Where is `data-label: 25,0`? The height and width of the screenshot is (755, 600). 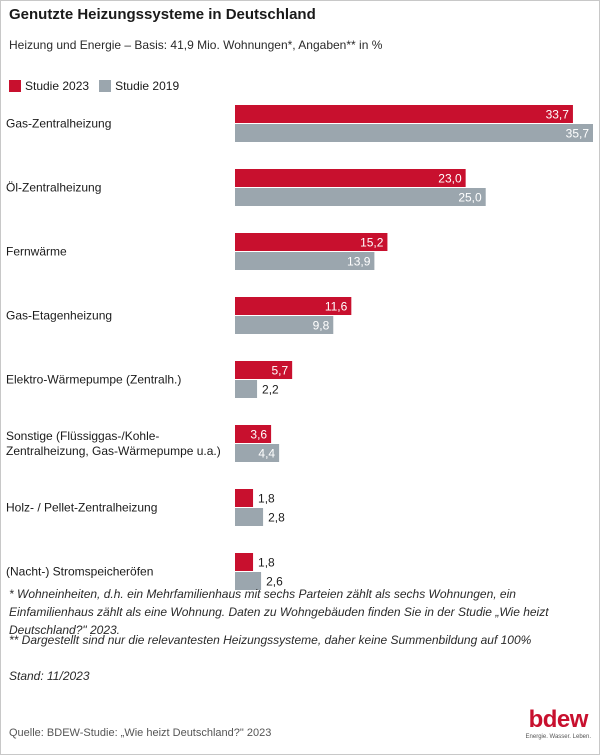
data-label: 25,0 is located at coordinates (470, 198).